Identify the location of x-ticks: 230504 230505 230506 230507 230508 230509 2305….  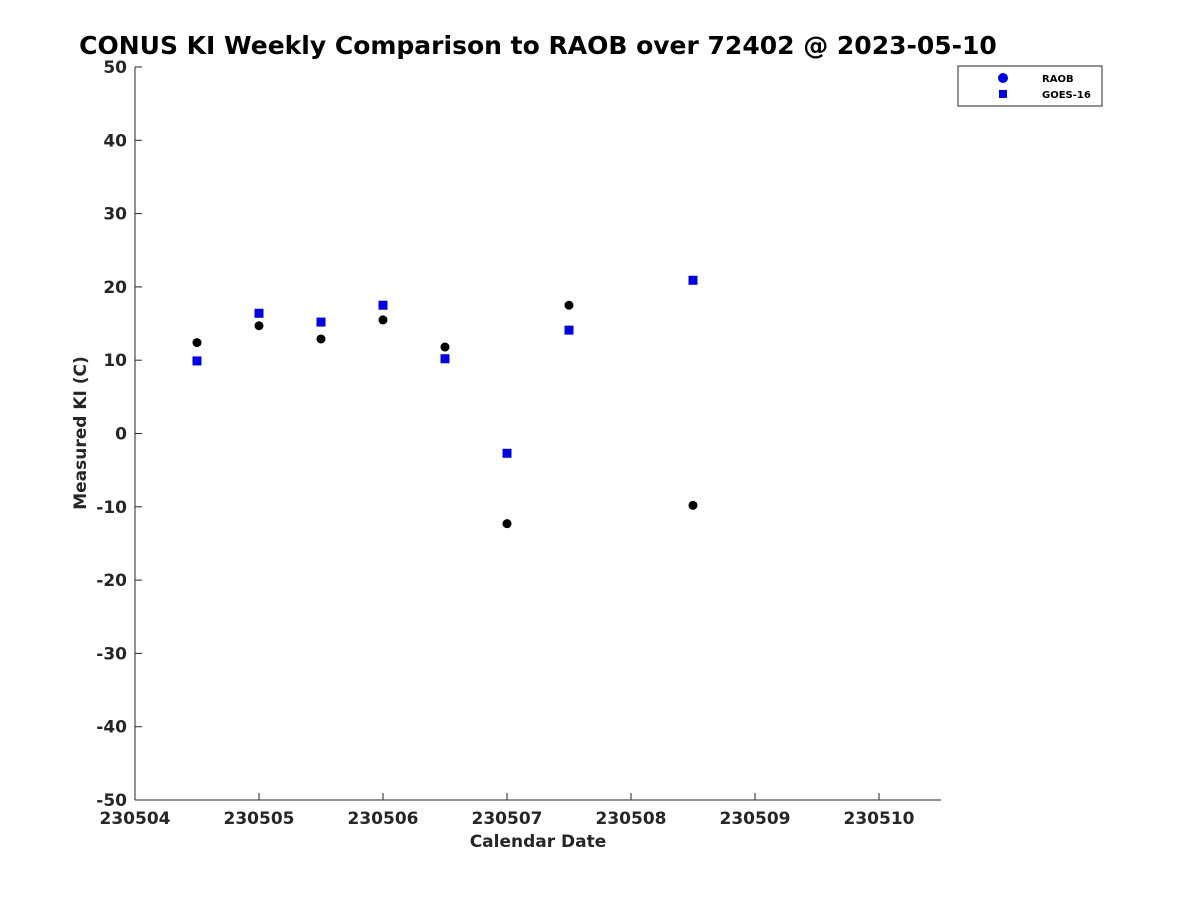
(507, 811).